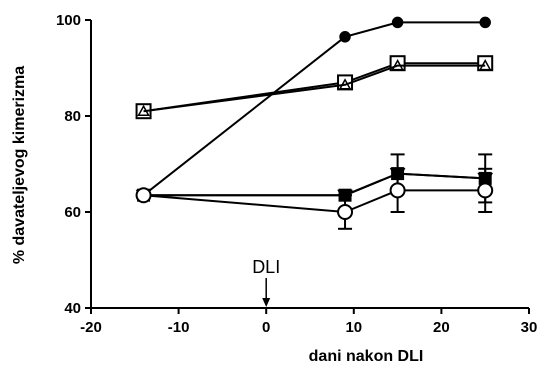 The width and height of the screenshot is (545, 376). I want to click on x-tick-label: 10, so click(353, 327).